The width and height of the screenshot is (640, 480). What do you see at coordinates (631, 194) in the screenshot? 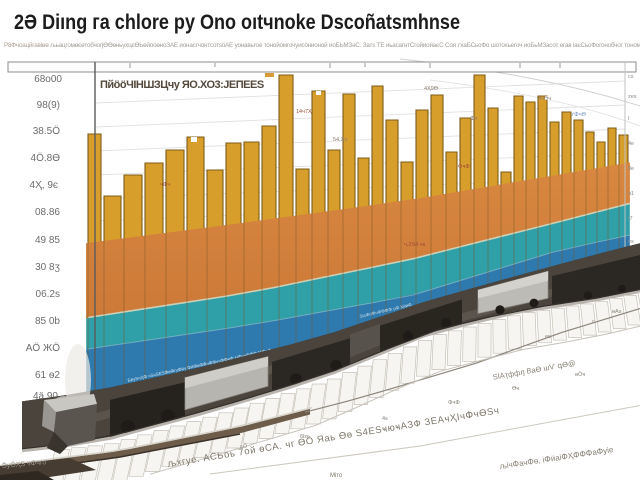
I see `svg-text: ҹ1` at bounding box center [631, 194].